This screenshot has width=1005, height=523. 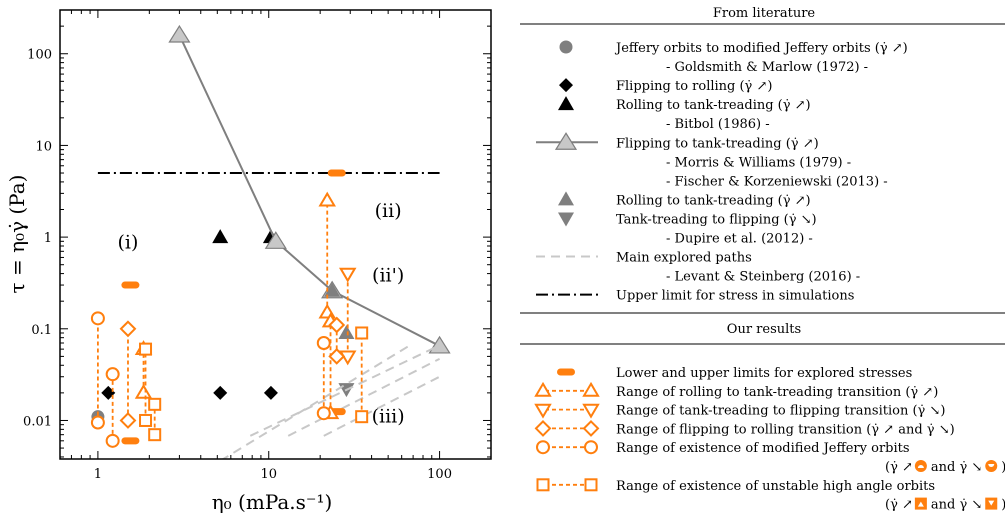 What do you see at coordinates (261, 313) in the screenshot?
I see `region-labels: (i) (ii) (ii') (iii)` at bounding box center [261, 313].